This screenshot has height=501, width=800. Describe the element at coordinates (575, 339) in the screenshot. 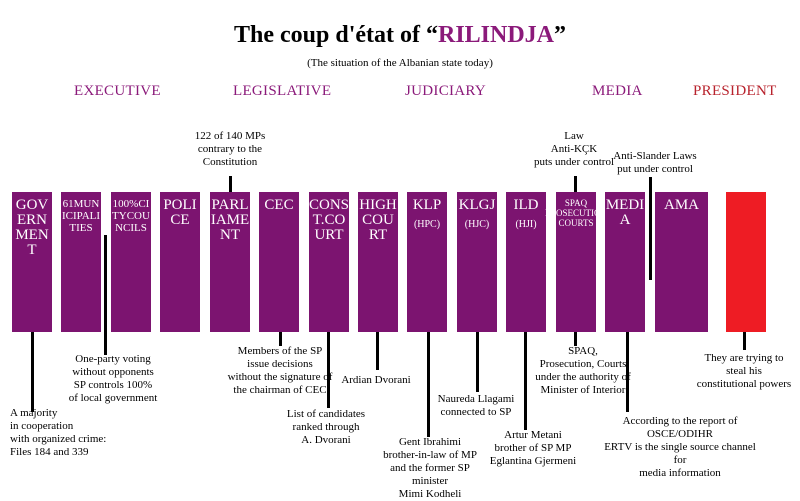

I see `connector-spaq` at that location.